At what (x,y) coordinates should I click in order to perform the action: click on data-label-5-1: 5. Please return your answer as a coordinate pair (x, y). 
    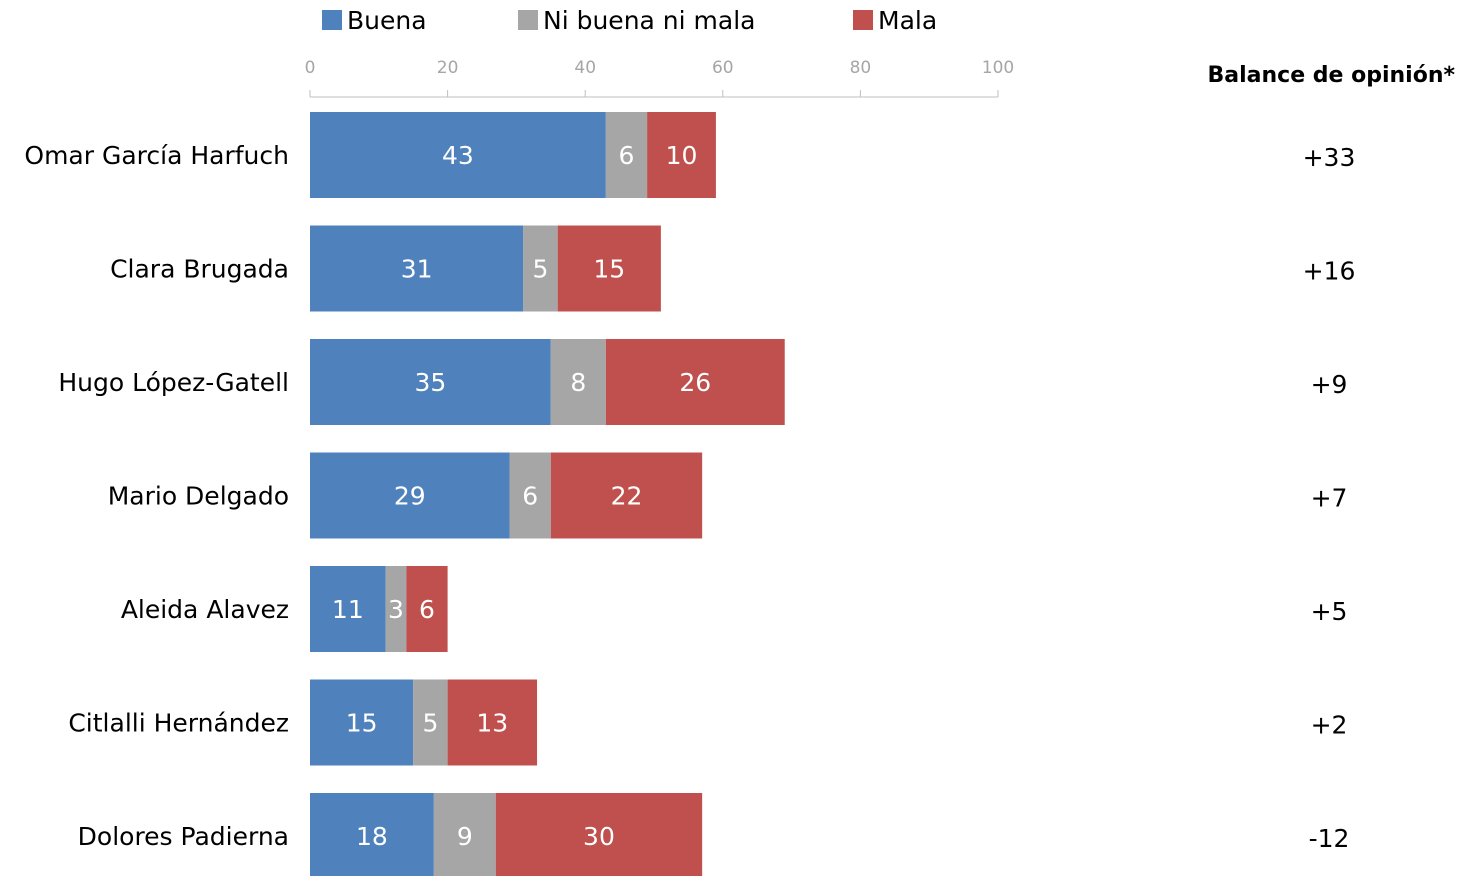
    Looking at the image, I should click on (430, 723).